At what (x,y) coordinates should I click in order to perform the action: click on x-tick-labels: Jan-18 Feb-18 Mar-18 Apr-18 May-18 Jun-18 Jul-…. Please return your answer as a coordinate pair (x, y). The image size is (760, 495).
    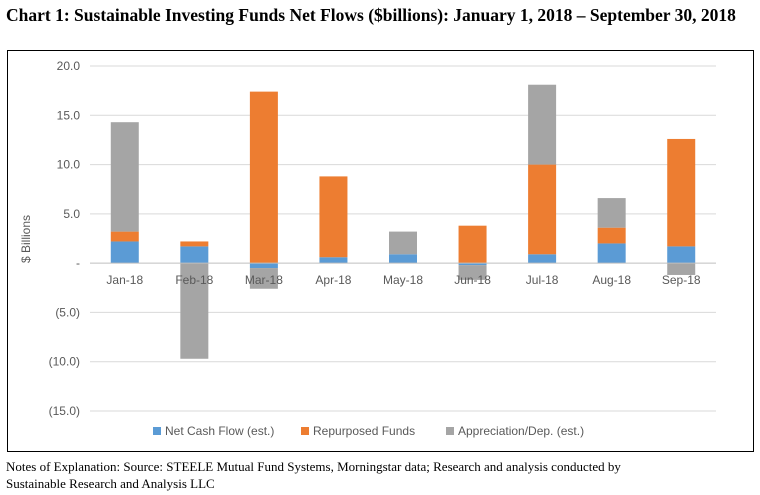
    Looking at the image, I should click on (403, 280).